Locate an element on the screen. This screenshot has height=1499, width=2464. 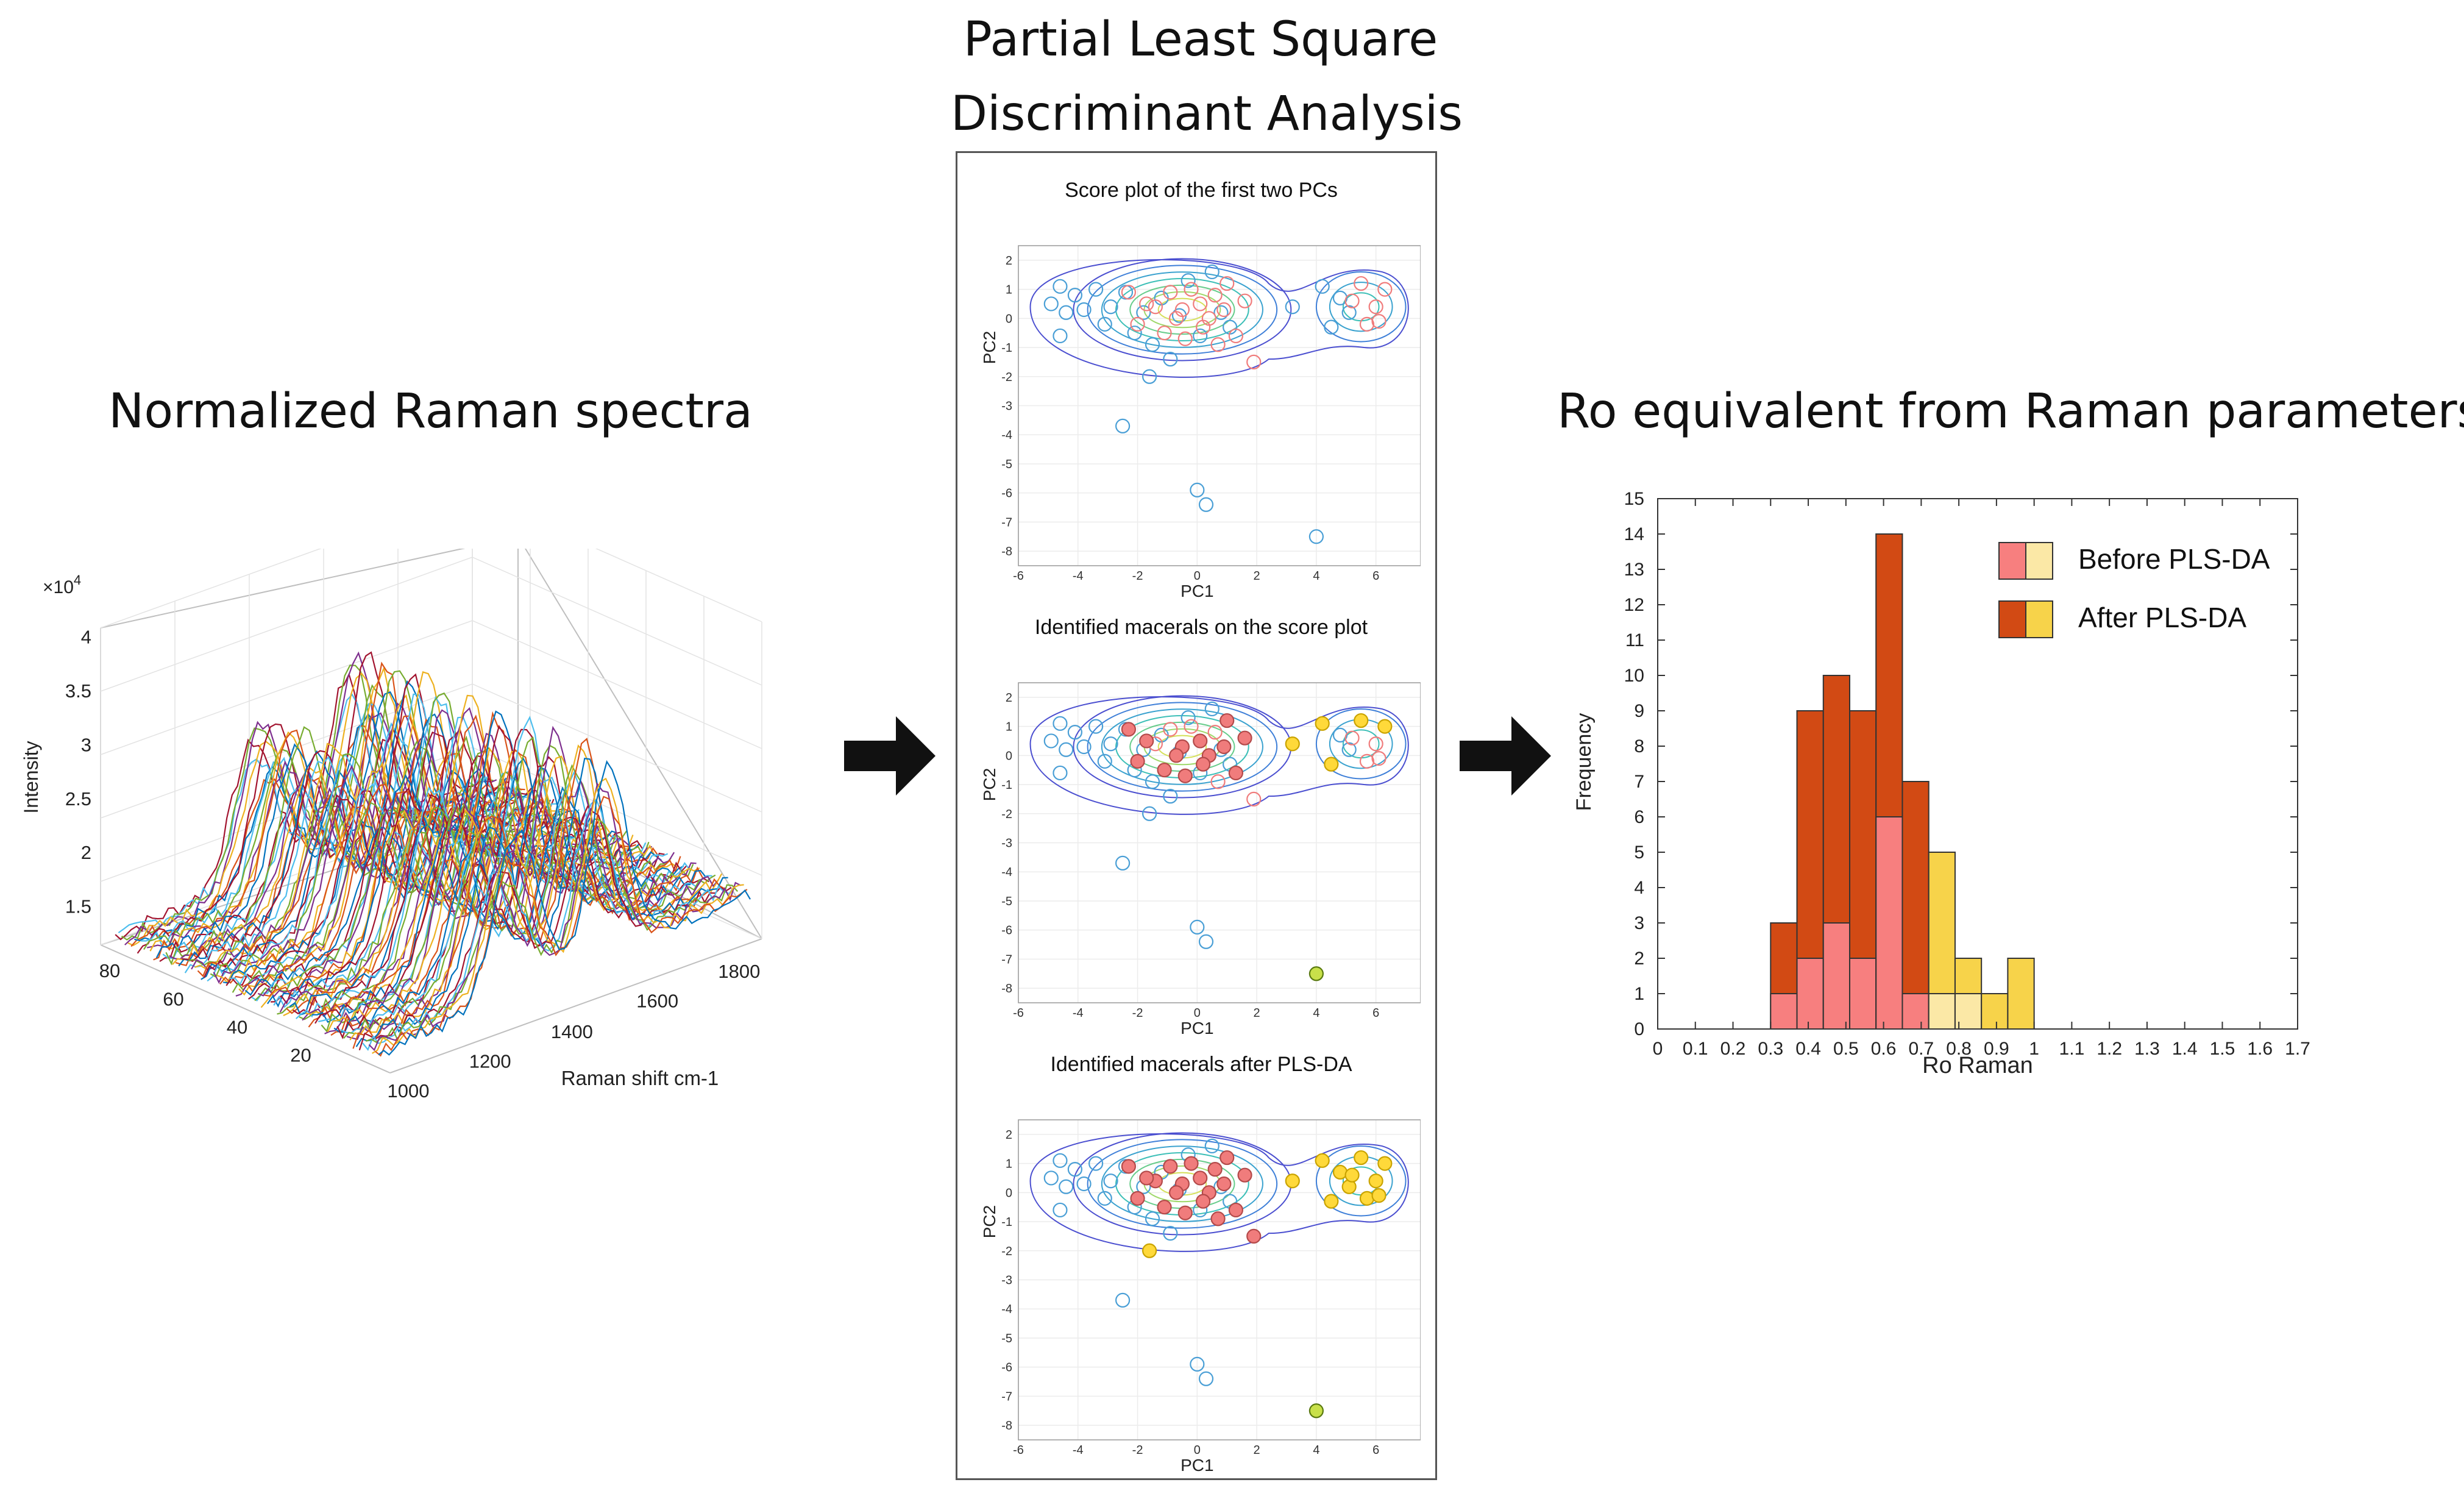
arrow-right-icon is located at coordinates (890, 756).